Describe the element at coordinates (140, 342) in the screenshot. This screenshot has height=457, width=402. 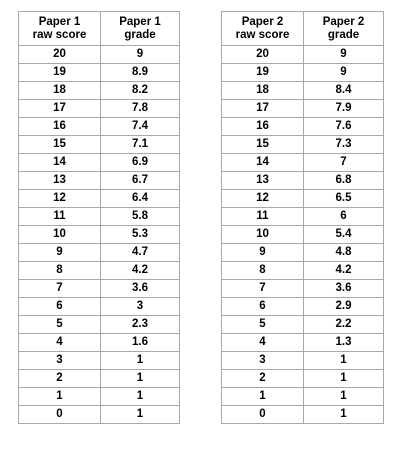
I see `grade-cell: 1.6` at that location.